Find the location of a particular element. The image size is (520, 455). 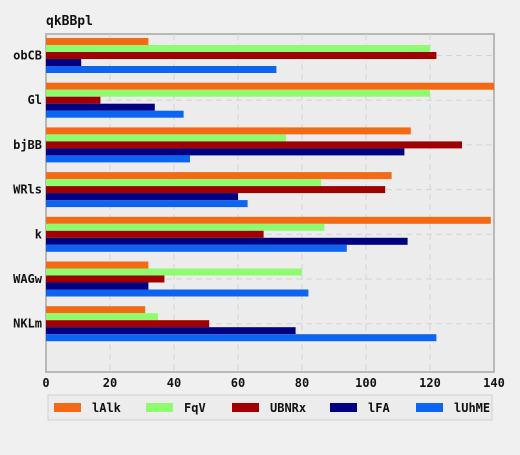

category-label: k is located at coordinates (39, 234).